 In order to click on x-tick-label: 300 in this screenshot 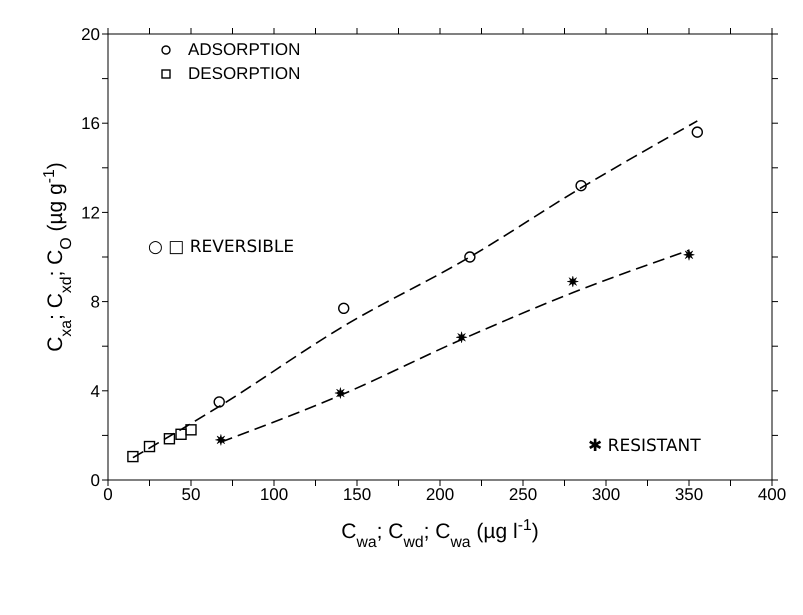, I will do `click(606, 494)`.